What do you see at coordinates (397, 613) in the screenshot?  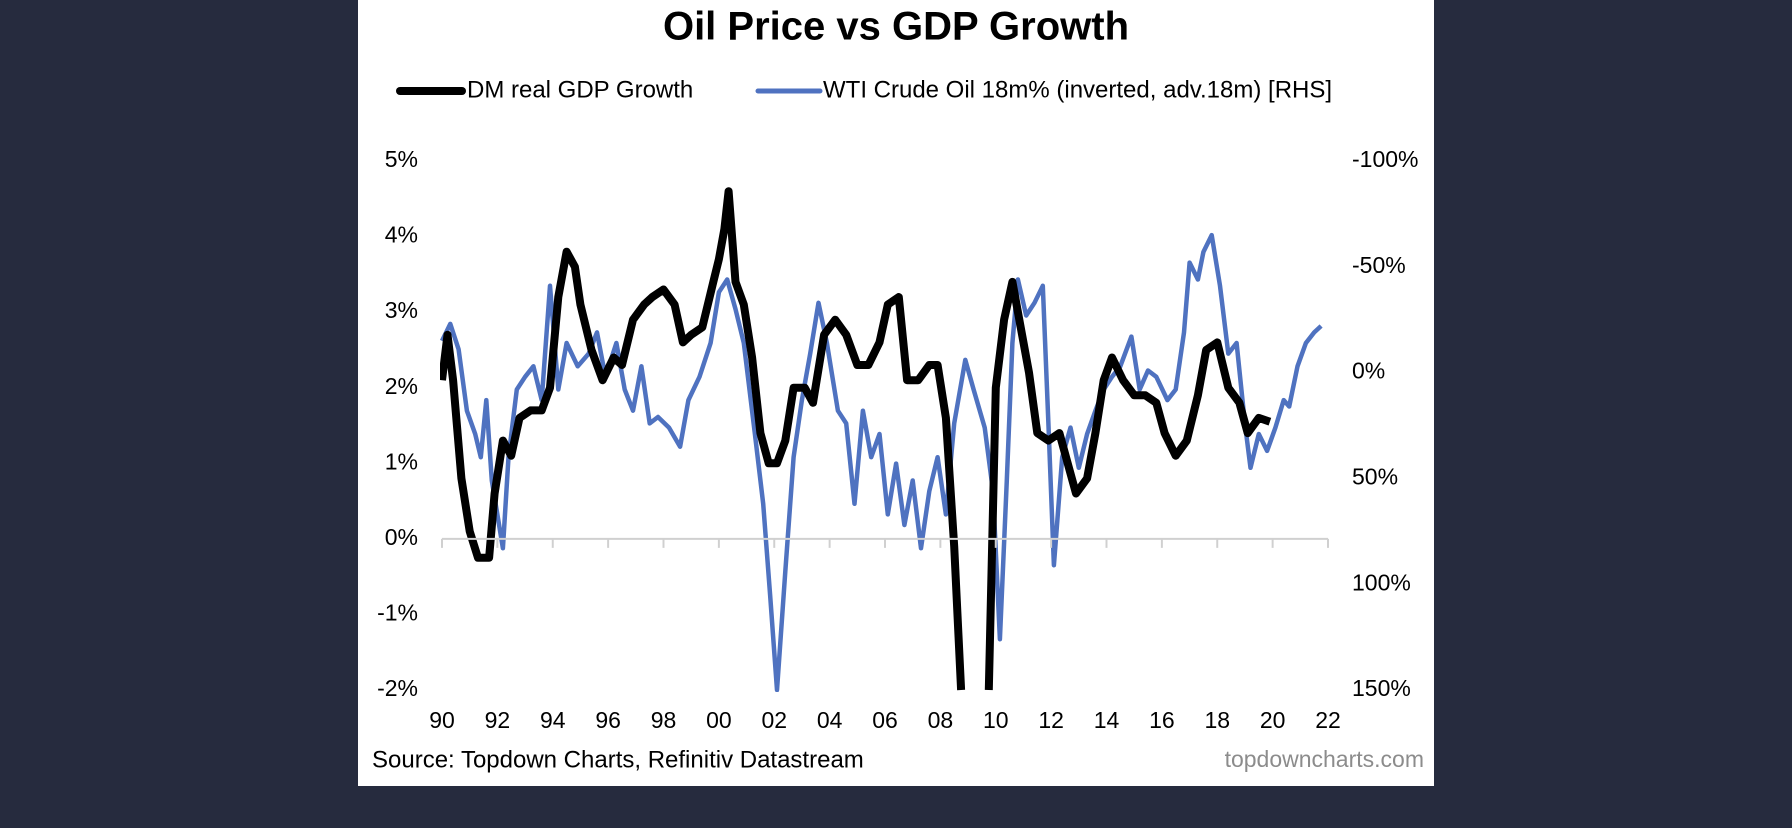 I see `y-tick-label: -1%` at bounding box center [397, 613].